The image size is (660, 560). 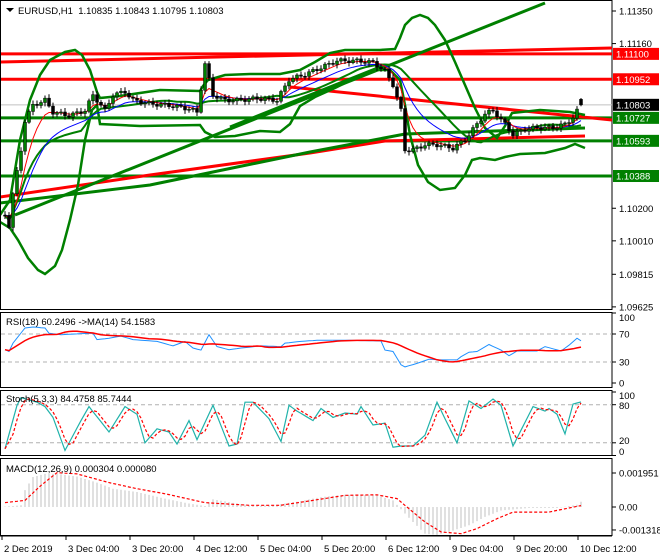 What do you see at coordinates (150, 11) in the screenshot?
I see `ohlc-values: 1.10835 1.10843 1.10795 1.10803` at bounding box center [150, 11].